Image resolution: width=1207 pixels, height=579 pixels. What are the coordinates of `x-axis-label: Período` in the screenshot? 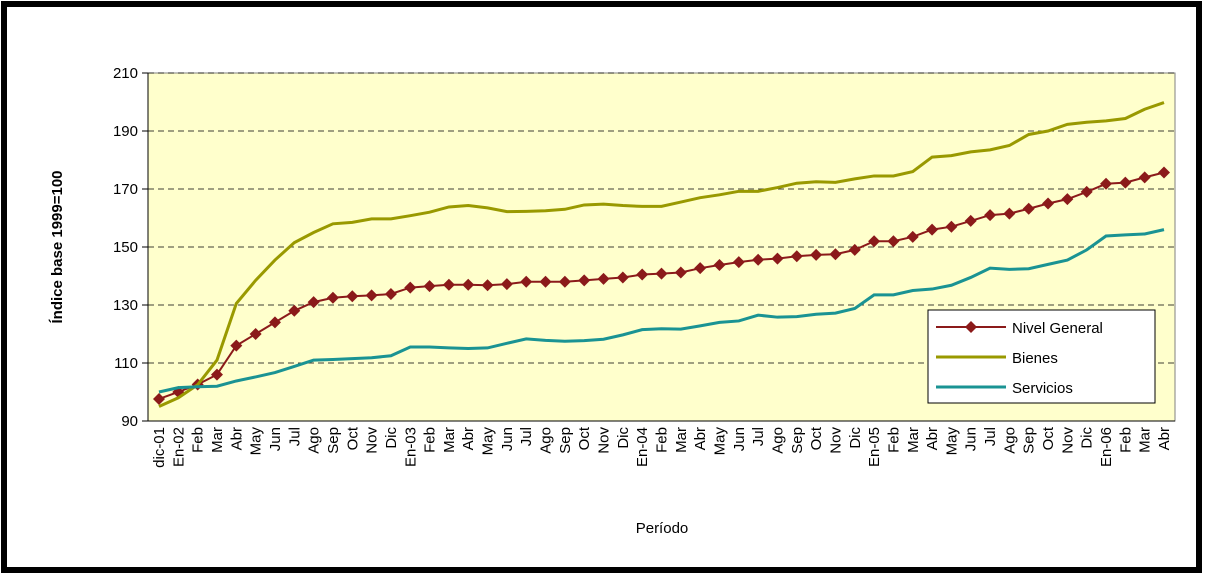 It's located at (662, 528).